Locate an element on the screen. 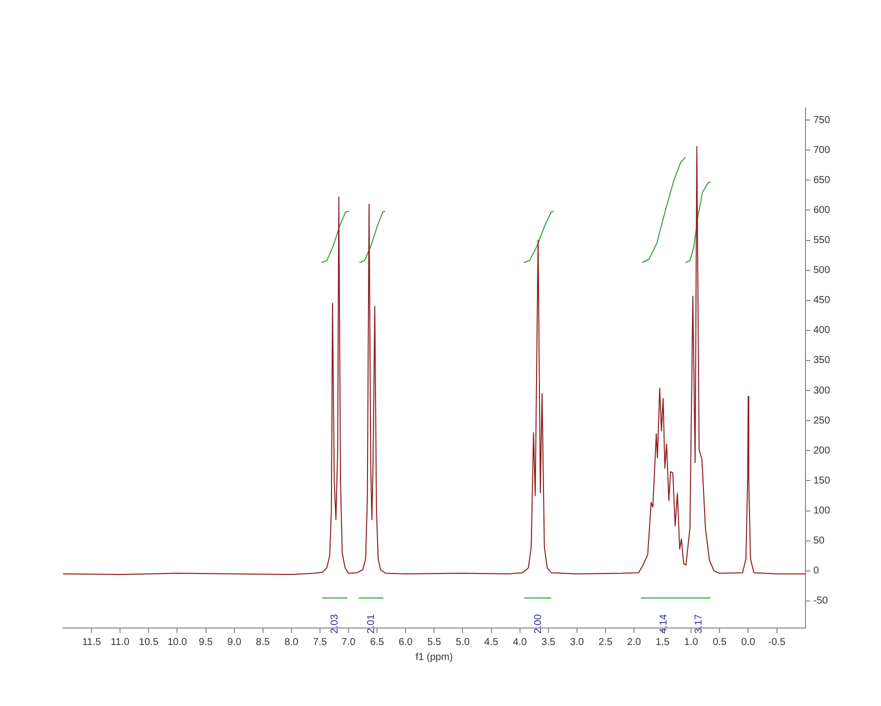  x-tick-label: 0.0 is located at coordinates (748, 642).